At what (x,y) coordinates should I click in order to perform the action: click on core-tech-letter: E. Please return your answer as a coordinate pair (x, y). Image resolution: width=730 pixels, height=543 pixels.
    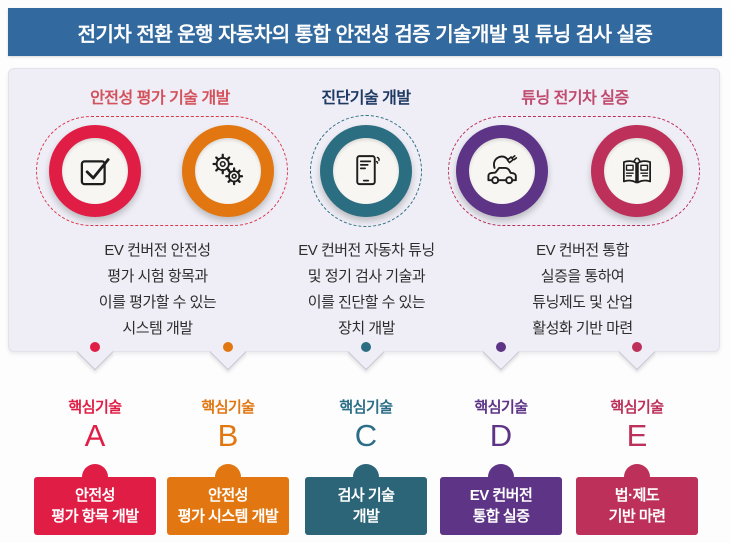
    Looking at the image, I should click on (637, 435).